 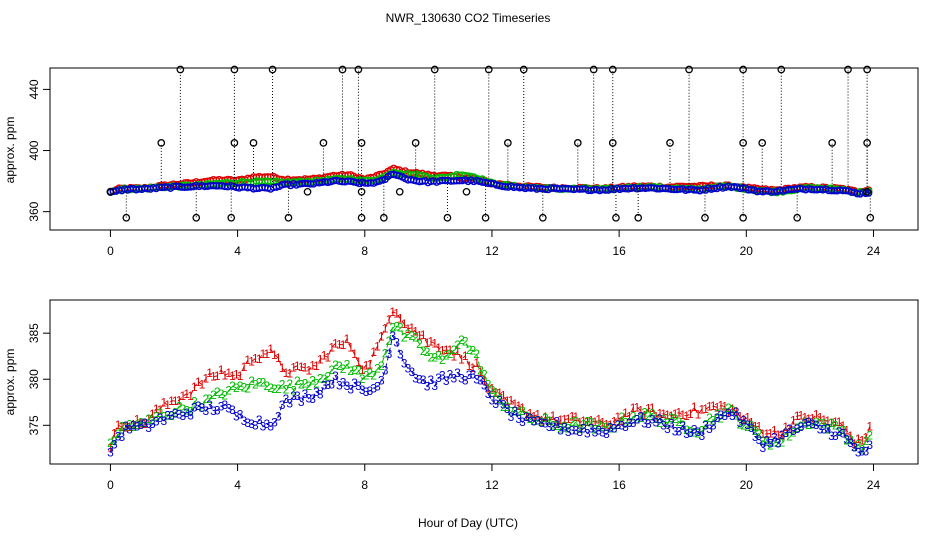 What do you see at coordinates (34, 379) in the screenshot?
I see `bottom-y-tick-label: 380` at bounding box center [34, 379].